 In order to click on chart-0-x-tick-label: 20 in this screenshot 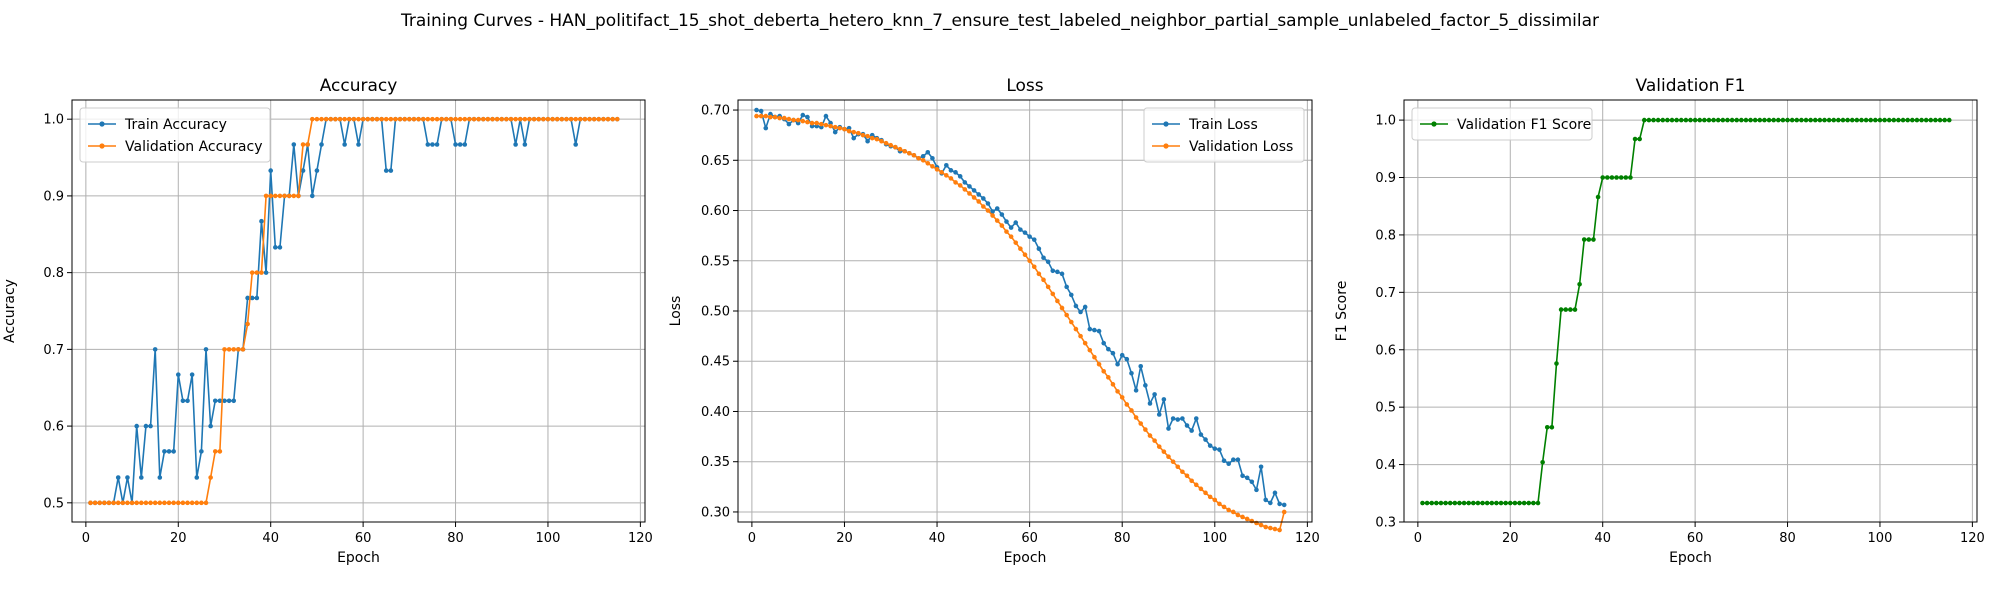, I will do `click(178, 538)`.